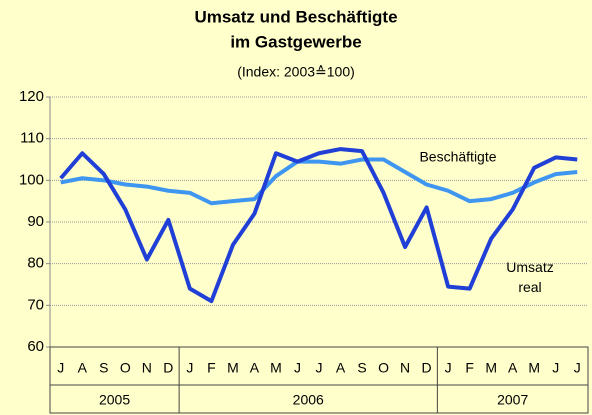  Describe the element at coordinates (295, 41) in the screenshot. I see `chart-title: im Gastgewerbe` at that location.